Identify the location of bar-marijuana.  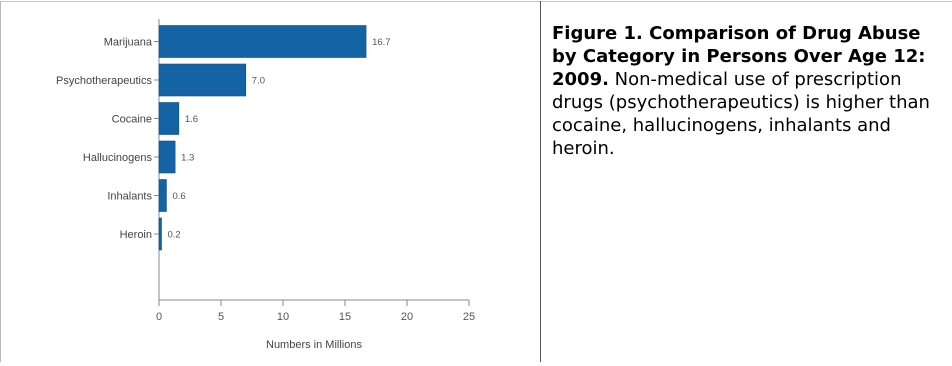
(262, 41).